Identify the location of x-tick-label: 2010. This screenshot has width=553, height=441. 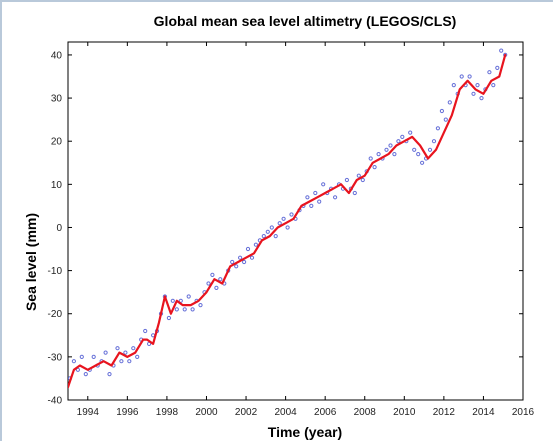
(404, 412).